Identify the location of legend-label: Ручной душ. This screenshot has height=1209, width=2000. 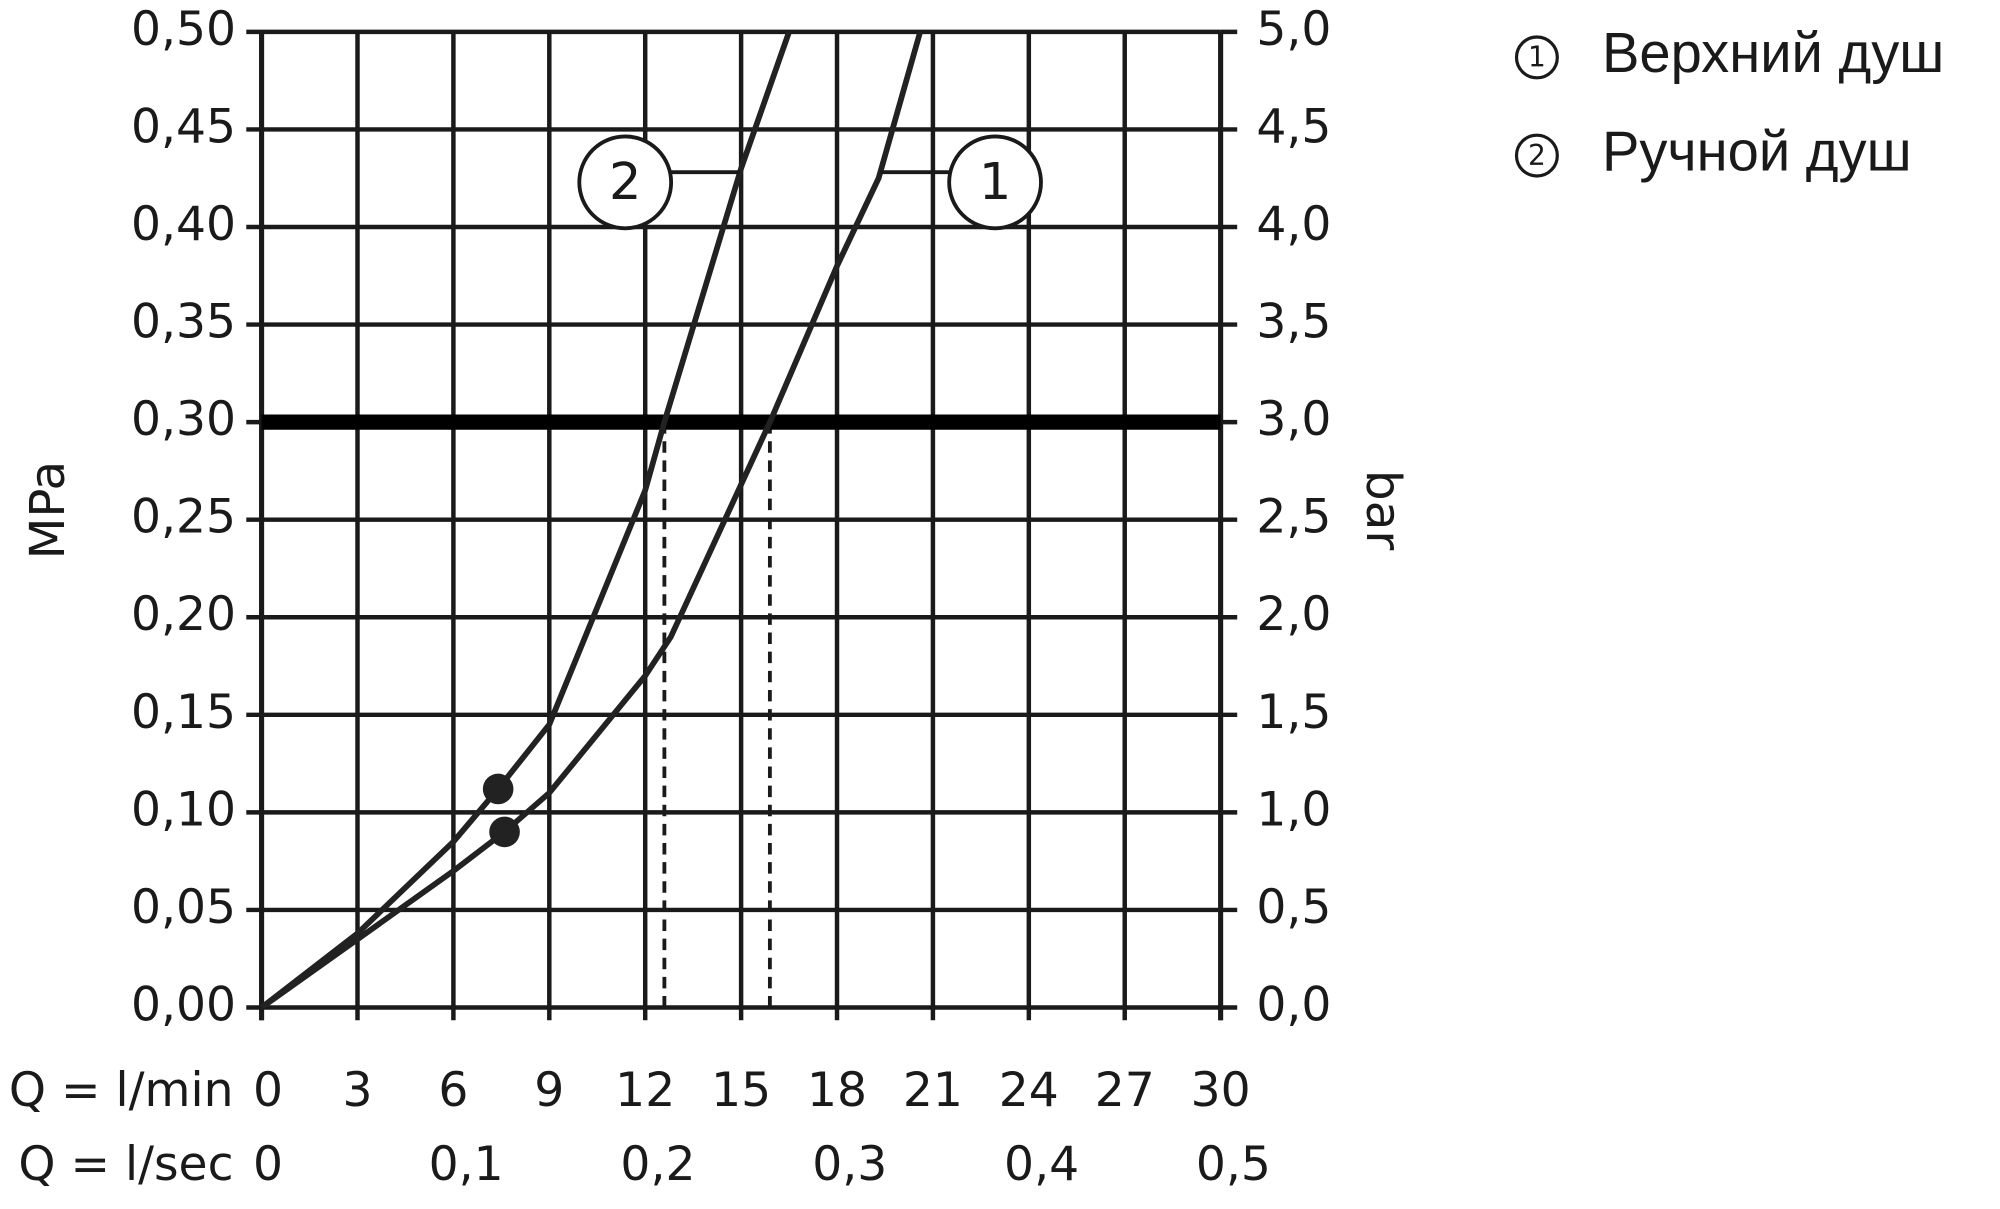
(1757, 150).